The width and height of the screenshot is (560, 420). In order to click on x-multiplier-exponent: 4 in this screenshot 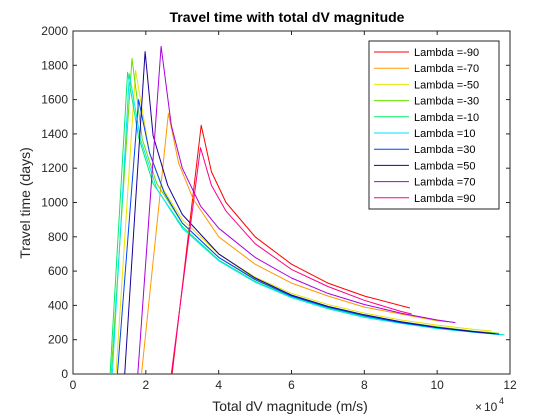, I will do `click(501, 401)`.